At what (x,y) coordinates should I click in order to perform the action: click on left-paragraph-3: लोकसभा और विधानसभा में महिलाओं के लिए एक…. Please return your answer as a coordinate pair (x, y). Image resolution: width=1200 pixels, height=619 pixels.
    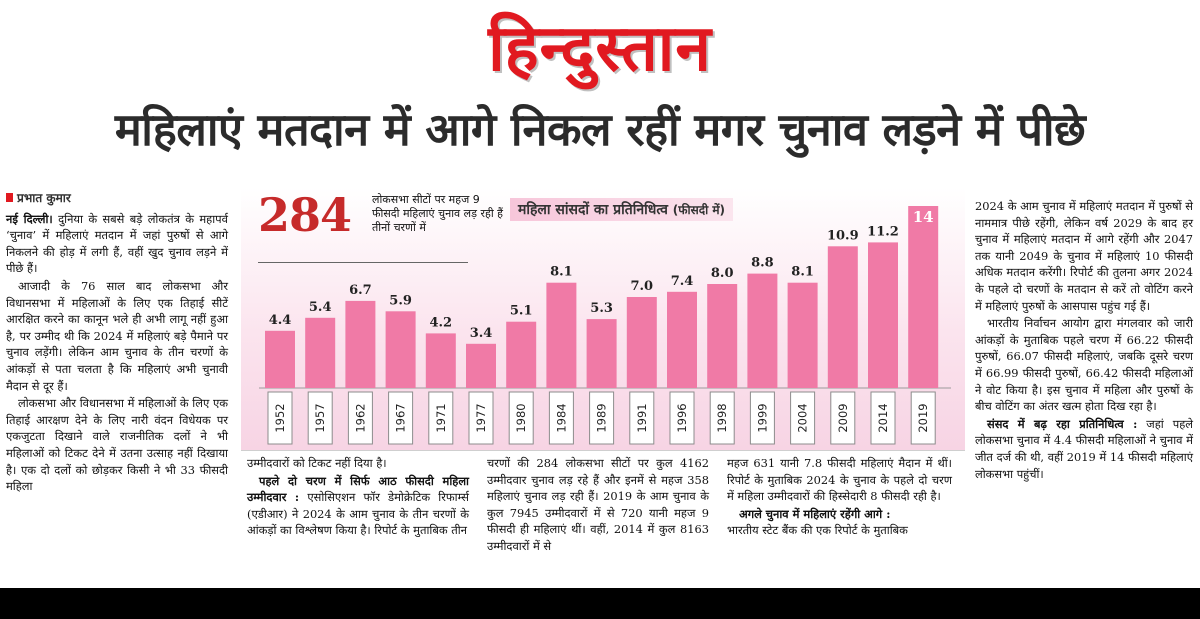
    Looking at the image, I should click on (117, 445).